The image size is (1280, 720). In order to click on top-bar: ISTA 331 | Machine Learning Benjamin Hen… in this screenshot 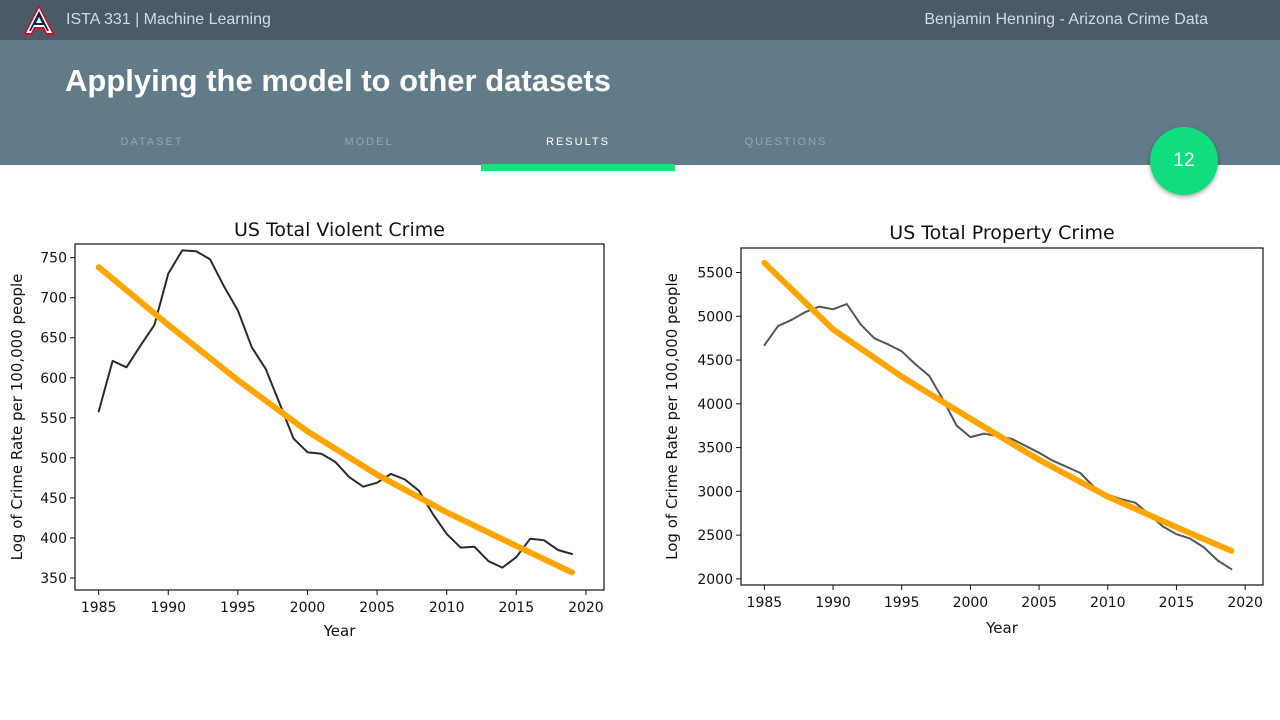, I will do `click(640, 20)`.